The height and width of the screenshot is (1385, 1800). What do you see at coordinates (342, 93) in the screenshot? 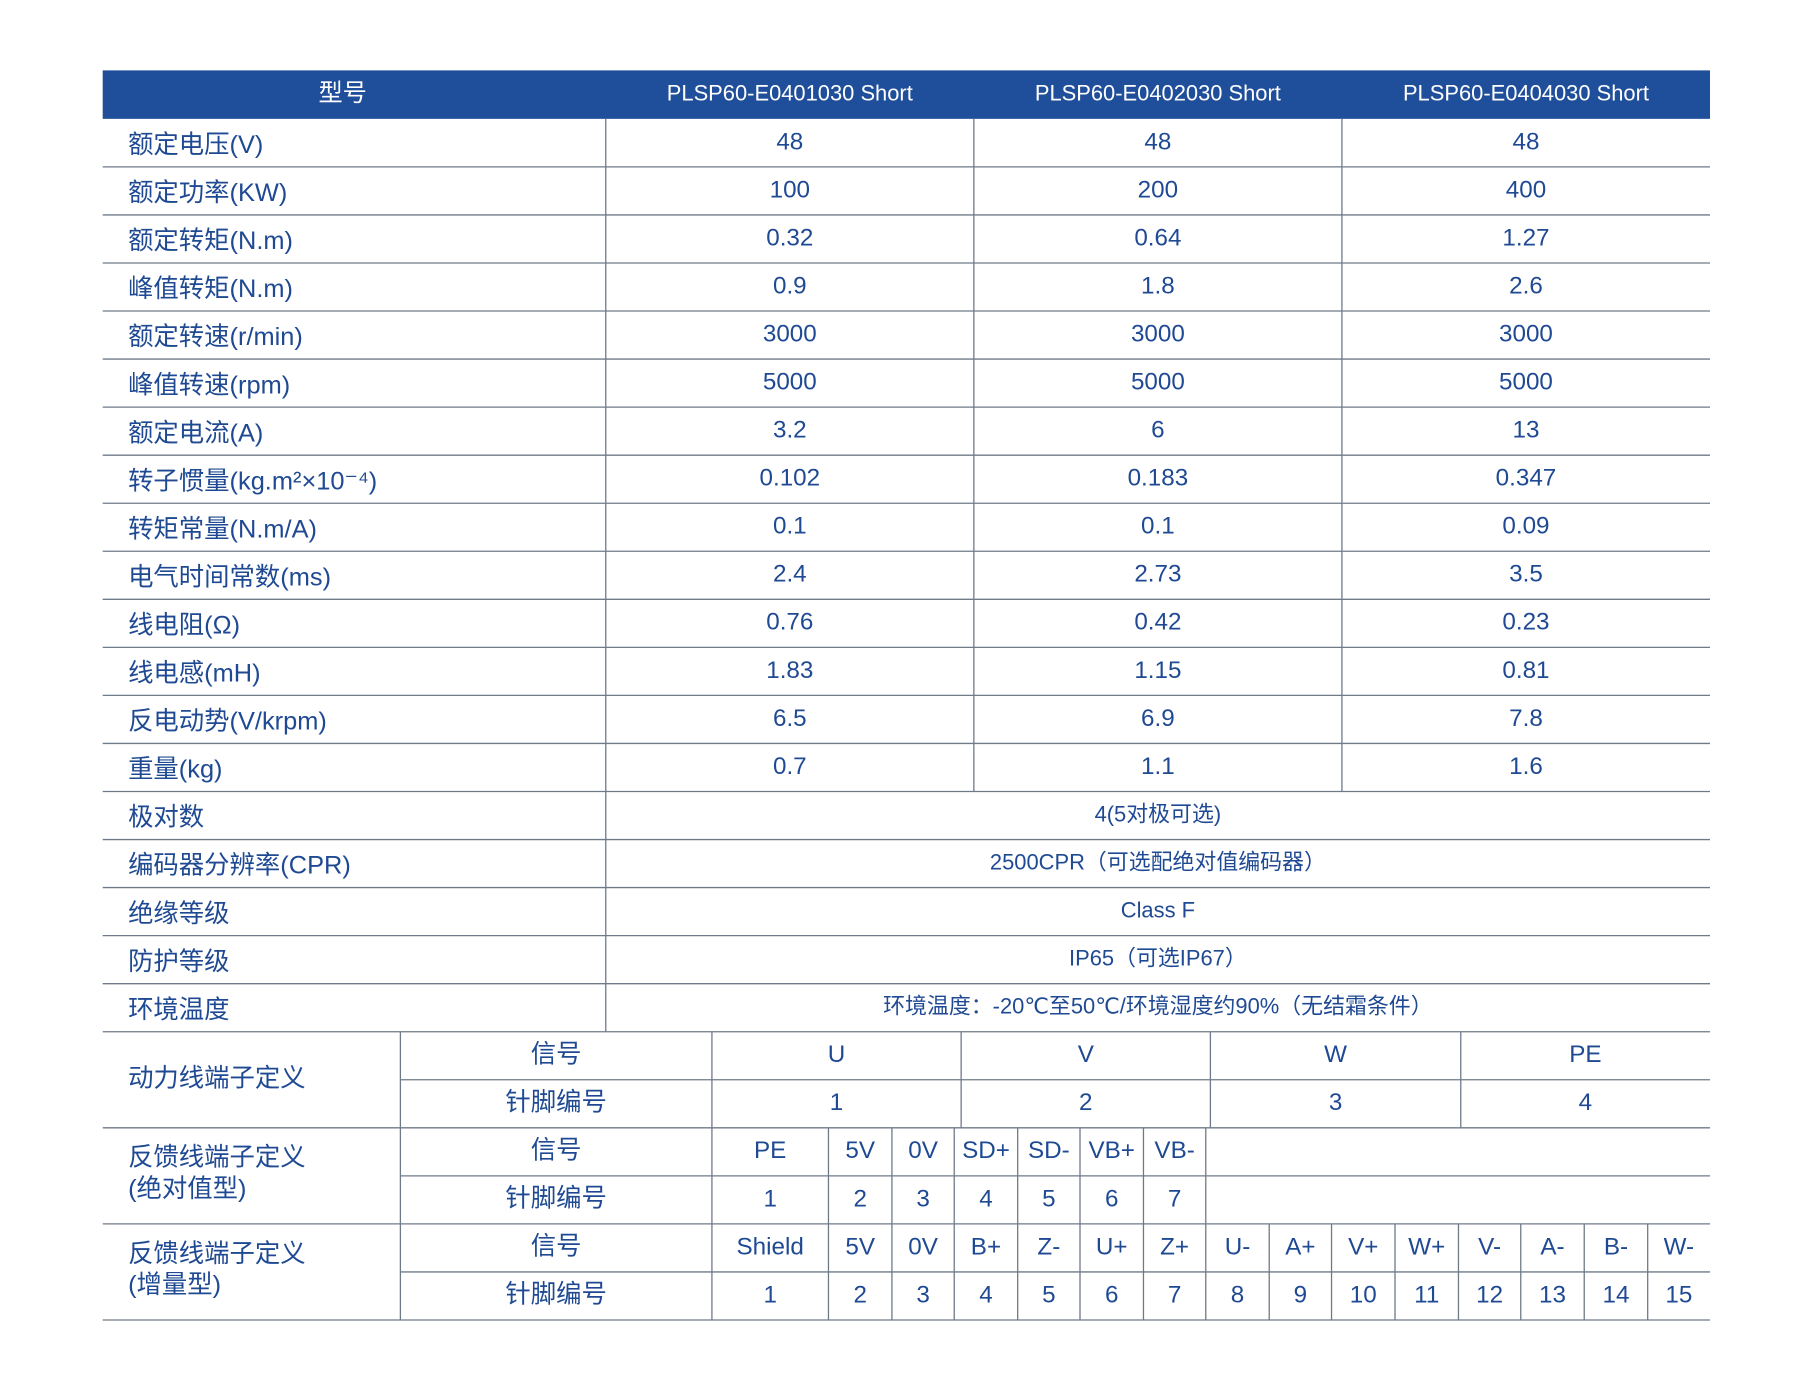
I see `header-label: 型号` at bounding box center [342, 93].